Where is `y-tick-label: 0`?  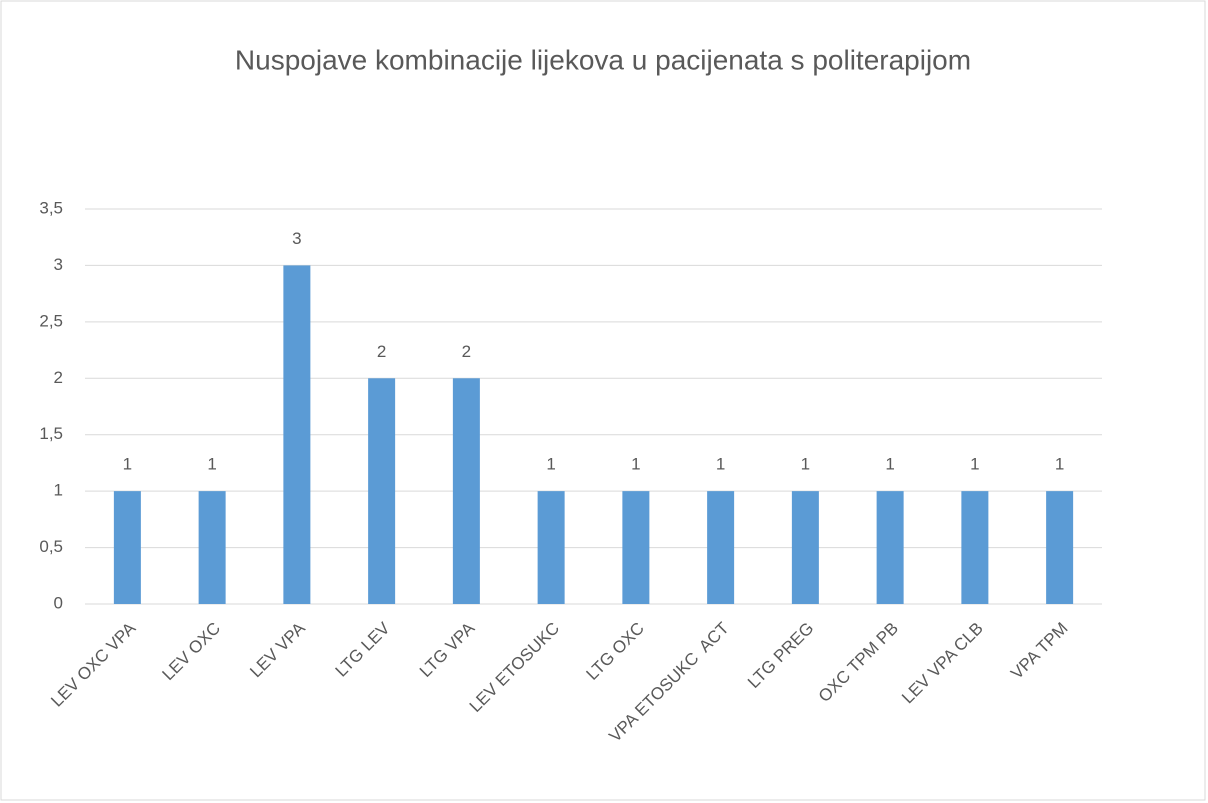 y-tick-label: 0 is located at coordinates (58, 602).